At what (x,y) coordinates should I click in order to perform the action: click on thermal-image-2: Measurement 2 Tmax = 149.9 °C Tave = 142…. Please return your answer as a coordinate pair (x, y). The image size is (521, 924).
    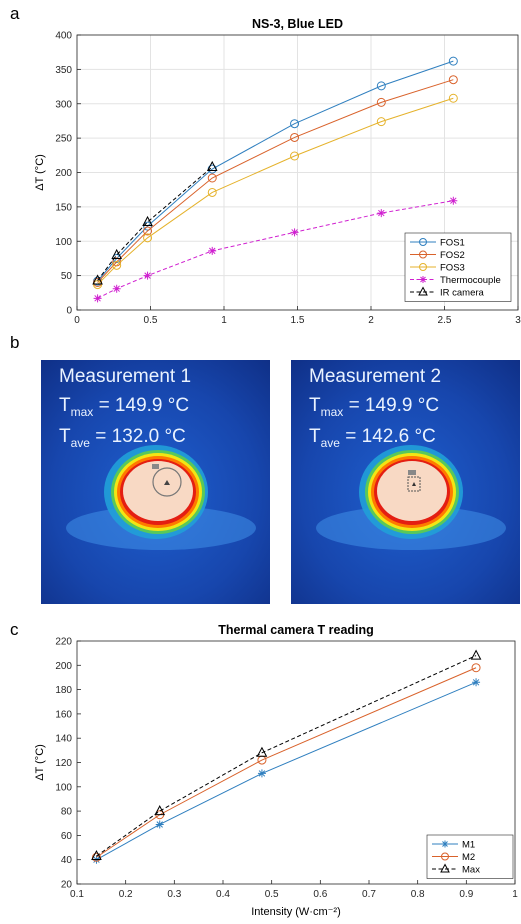
    Looking at the image, I should click on (405, 482).